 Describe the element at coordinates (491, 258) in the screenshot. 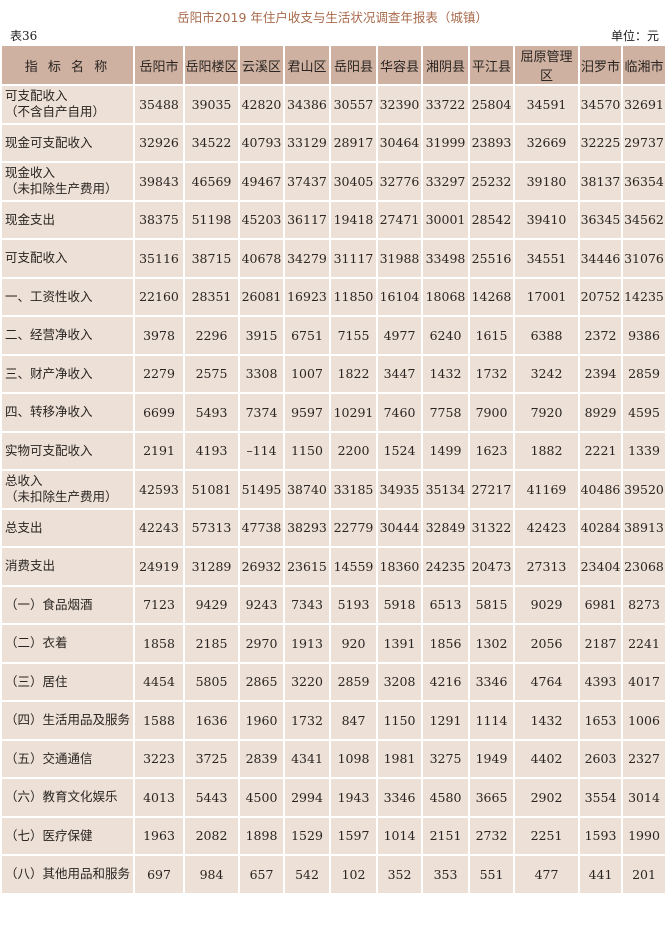

I see `value-cell: 25516` at that location.